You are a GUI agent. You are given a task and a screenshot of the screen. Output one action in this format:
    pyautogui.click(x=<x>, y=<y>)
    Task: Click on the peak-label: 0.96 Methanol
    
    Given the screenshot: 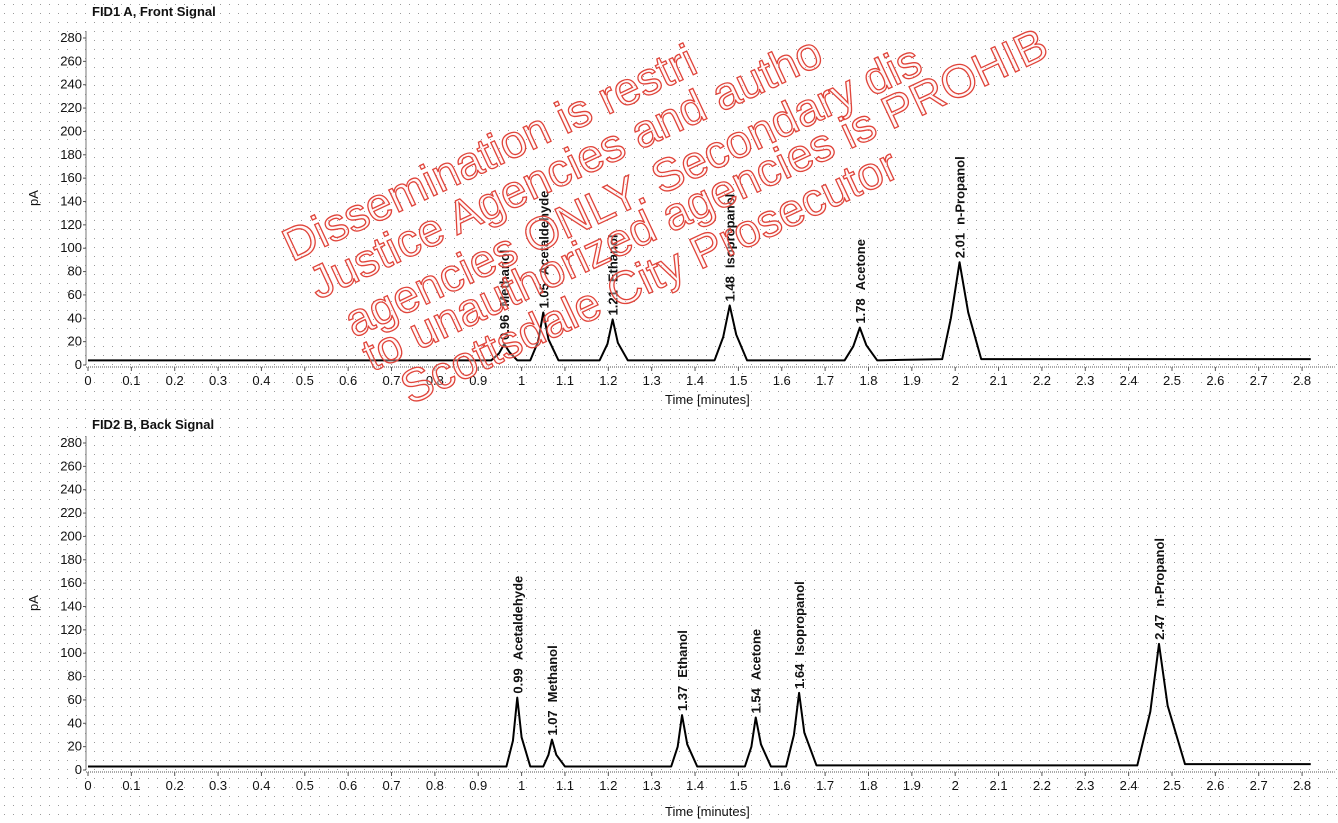 What is the action you would take?
    pyautogui.click(x=504, y=295)
    